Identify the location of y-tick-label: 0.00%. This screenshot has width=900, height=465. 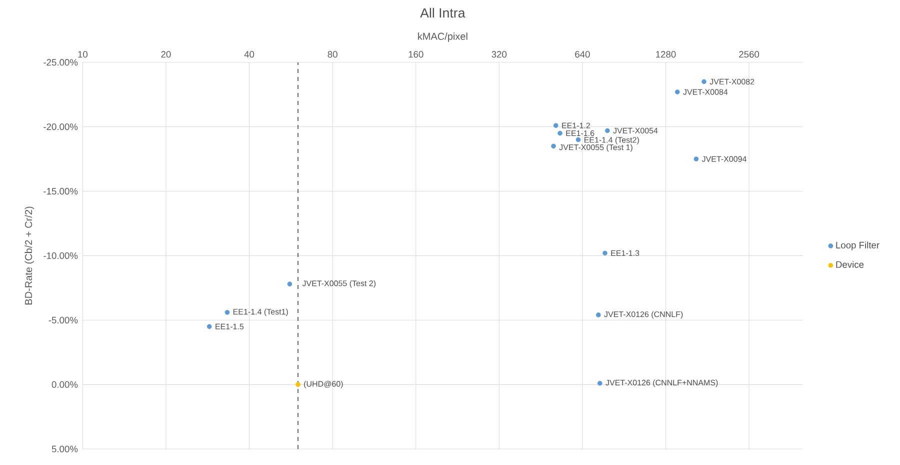
(65, 384).